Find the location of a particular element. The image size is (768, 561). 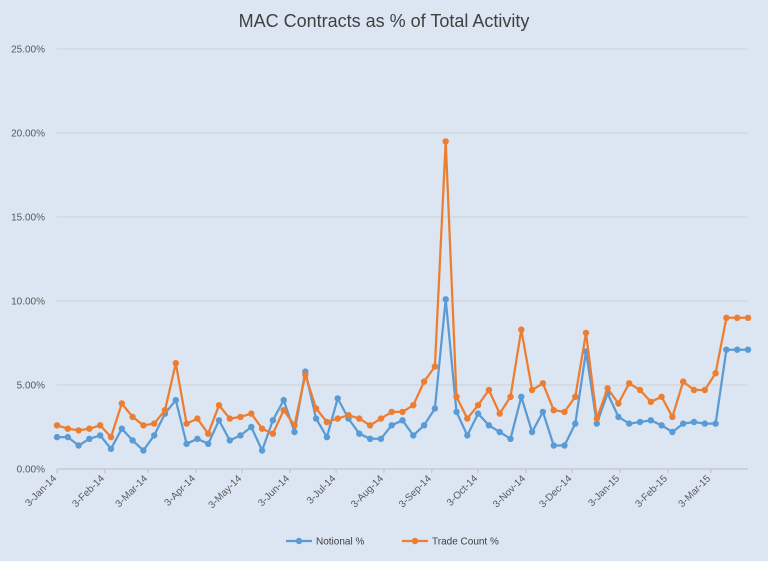

legend-marker is located at coordinates (415, 541).